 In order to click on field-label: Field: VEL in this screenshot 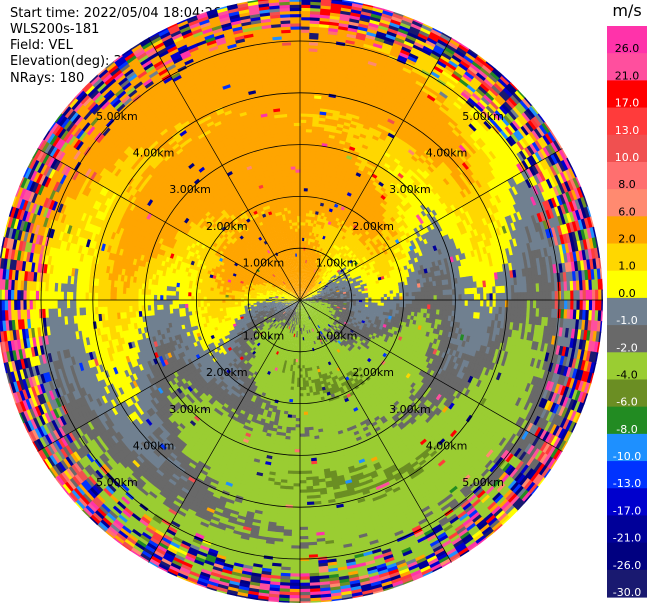, I will do `click(41, 45)`.